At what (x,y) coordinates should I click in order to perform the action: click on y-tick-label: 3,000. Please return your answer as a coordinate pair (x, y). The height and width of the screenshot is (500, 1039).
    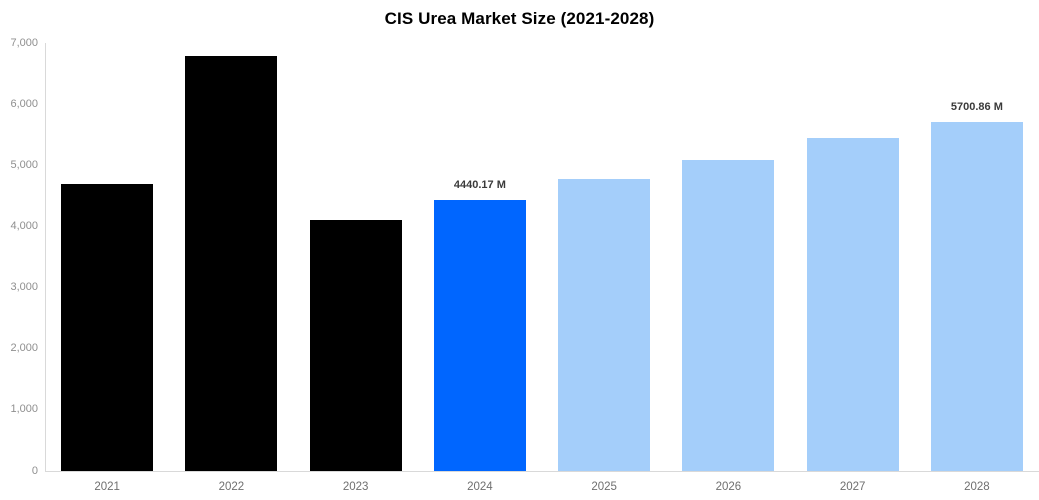
    Looking at the image, I should click on (24, 287).